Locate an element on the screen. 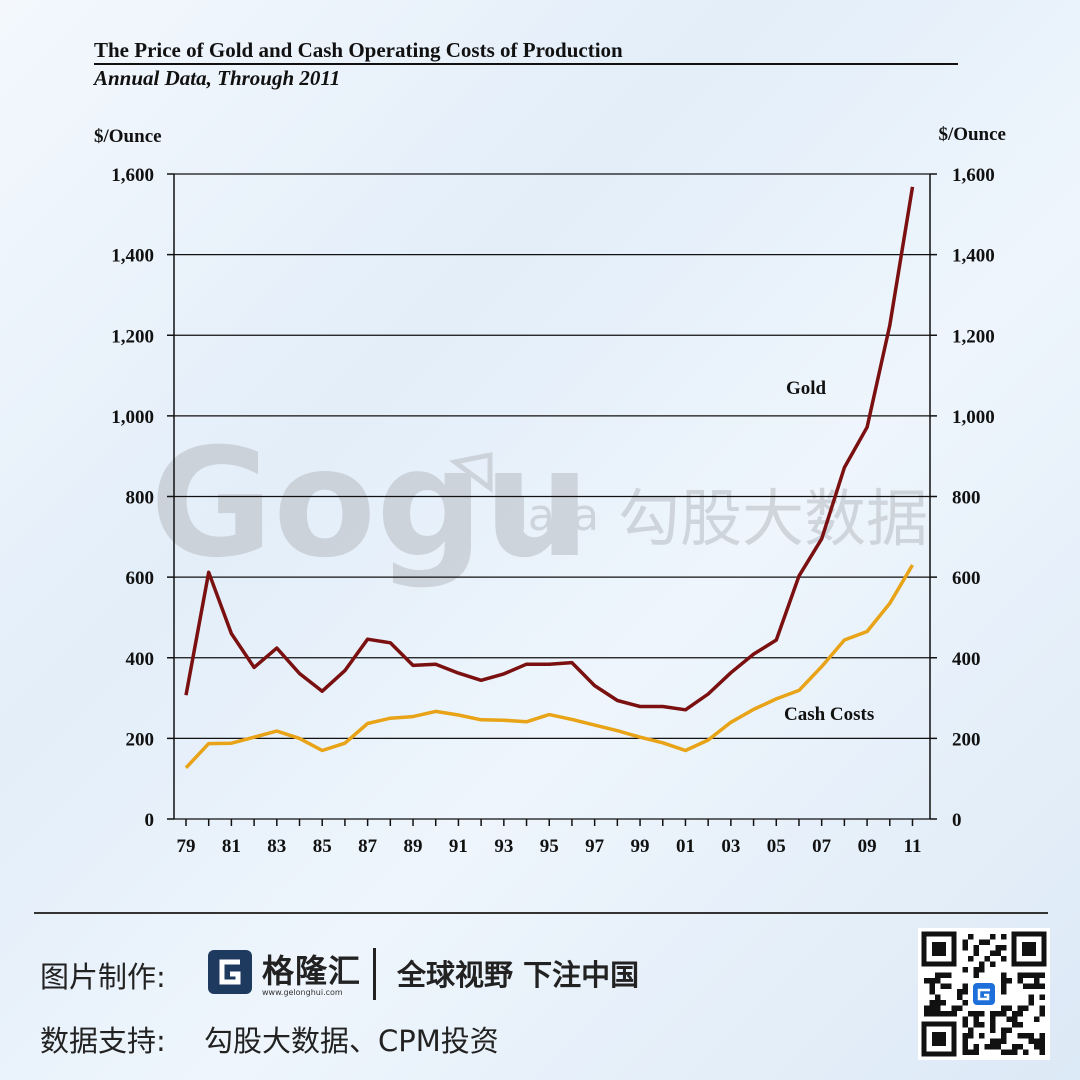 The image size is (1080, 1080). y-tick-label-right: 600 is located at coordinates (966, 578).